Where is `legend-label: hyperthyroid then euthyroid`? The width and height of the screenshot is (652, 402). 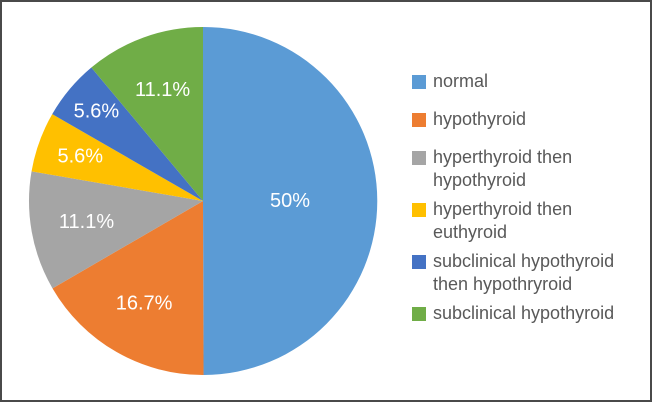 legend-label: hyperthyroid then euthyroid is located at coordinates (503, 220).